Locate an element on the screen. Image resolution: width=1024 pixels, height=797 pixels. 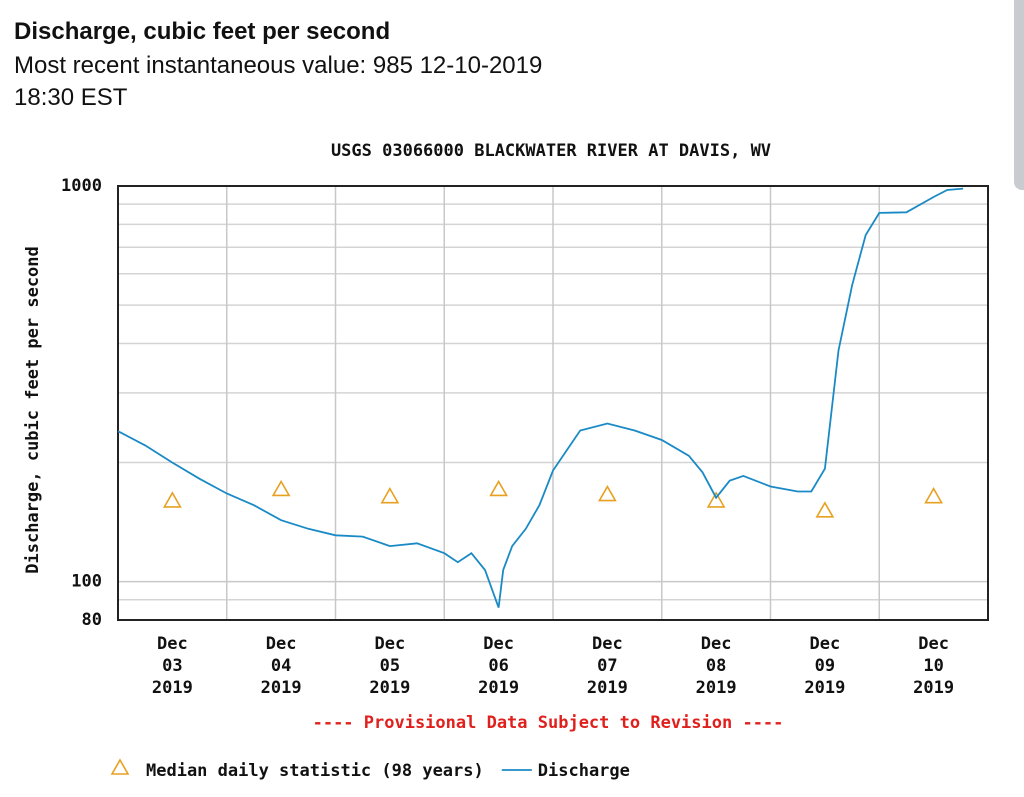
x-tick-label-line: 03 is located at coordinates (172, 666).